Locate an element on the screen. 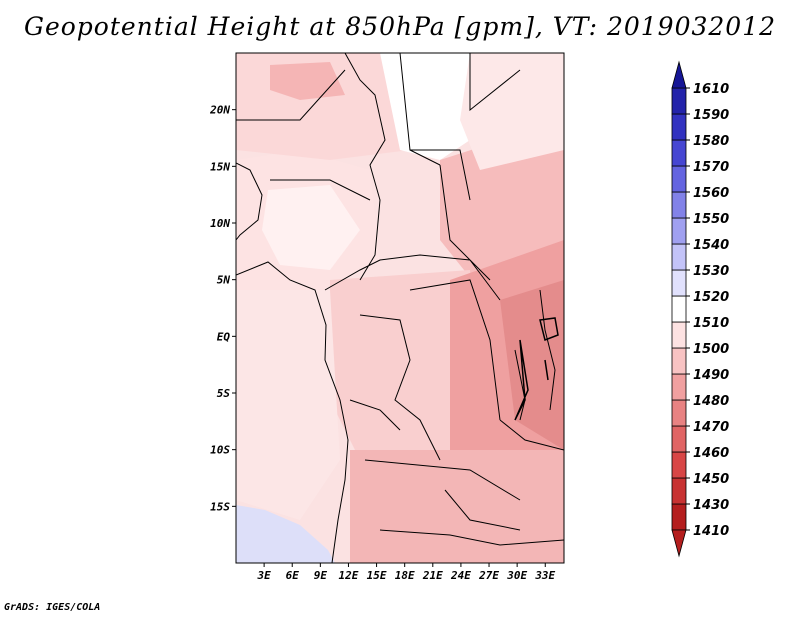 Image resolution: width=800 pixels, height=618 pixels. colorbar-max-arrow is located at coordinates (679, 74).